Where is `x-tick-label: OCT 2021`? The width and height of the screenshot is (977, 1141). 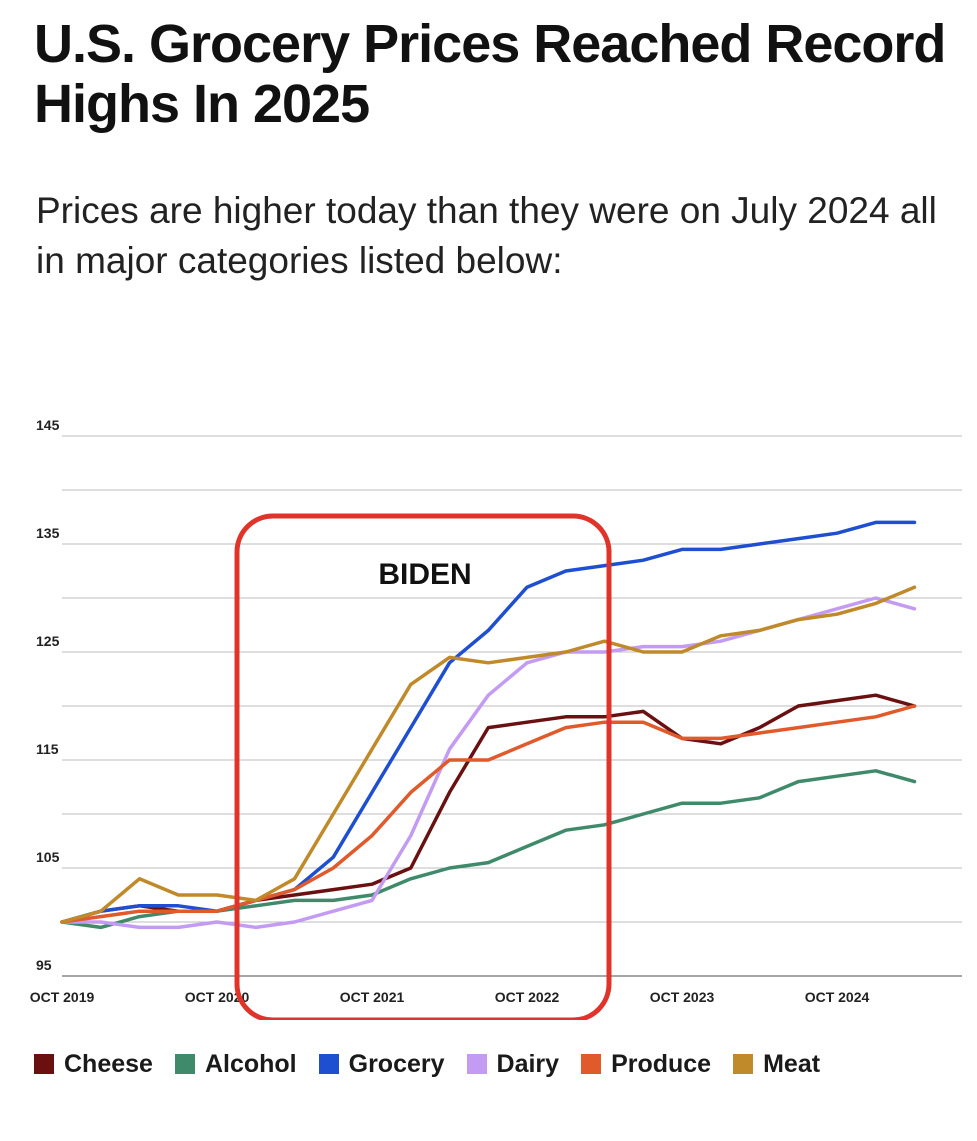 x-tick-label: OCT 2021 is located at coordinates (372, 997).